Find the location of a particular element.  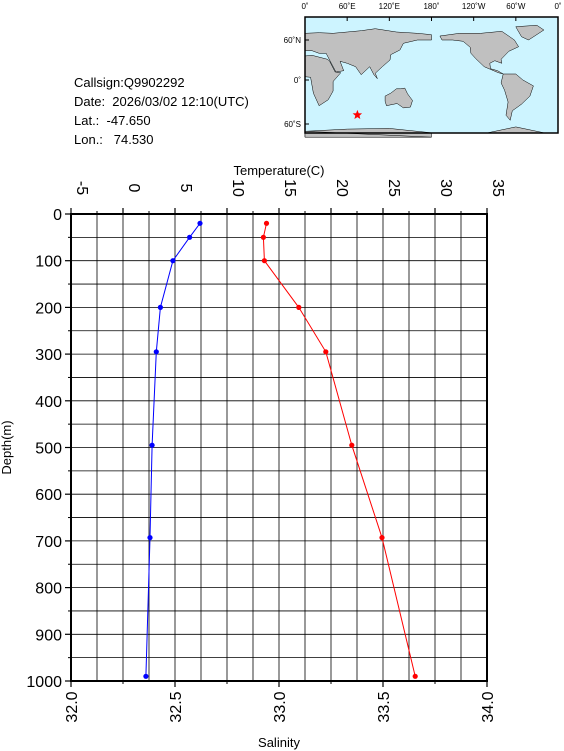

depth-tick-label: 0 is located at coordinates (57, 215).